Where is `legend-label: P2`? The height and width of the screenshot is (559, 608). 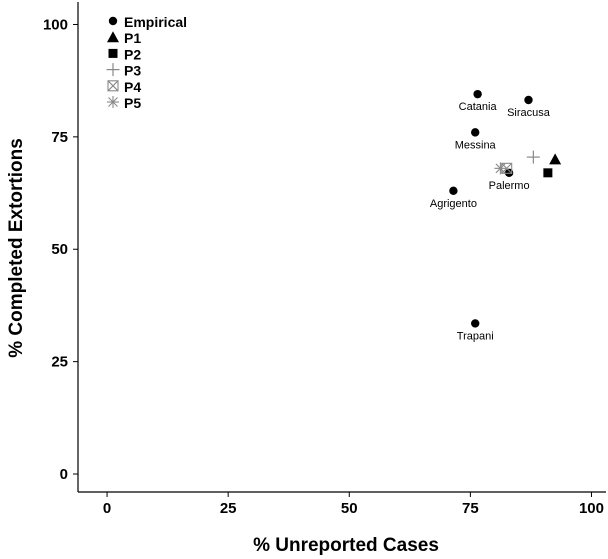 legend-label: P2 is located at coordinates (132, 54).